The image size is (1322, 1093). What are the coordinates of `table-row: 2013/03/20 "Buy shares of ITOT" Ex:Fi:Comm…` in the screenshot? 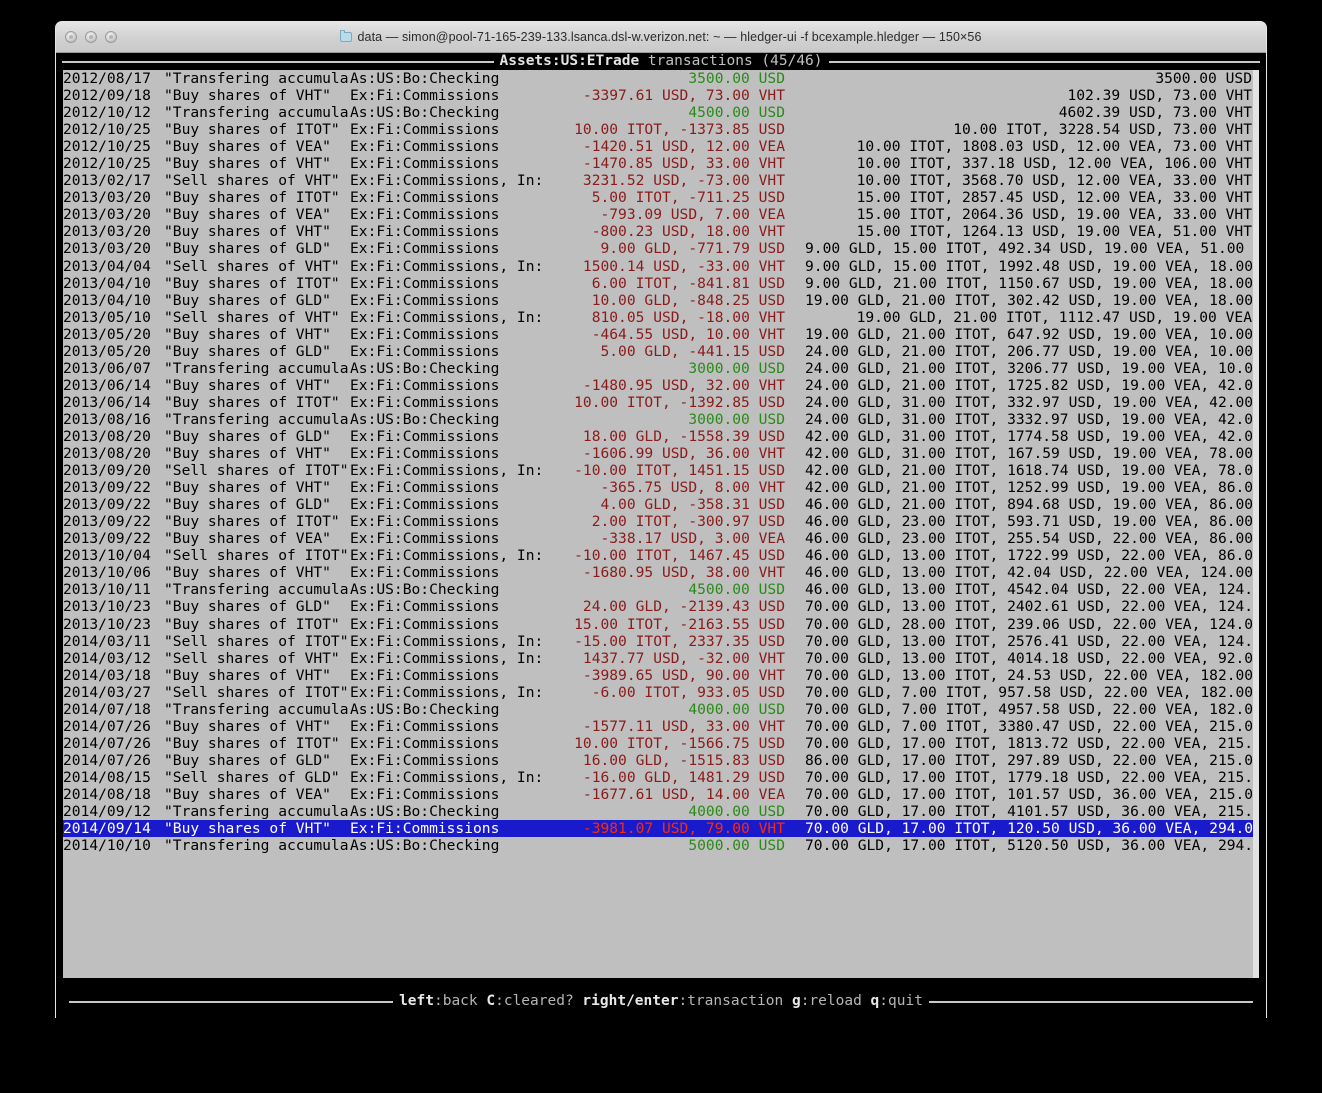 It's located at (661, 197).